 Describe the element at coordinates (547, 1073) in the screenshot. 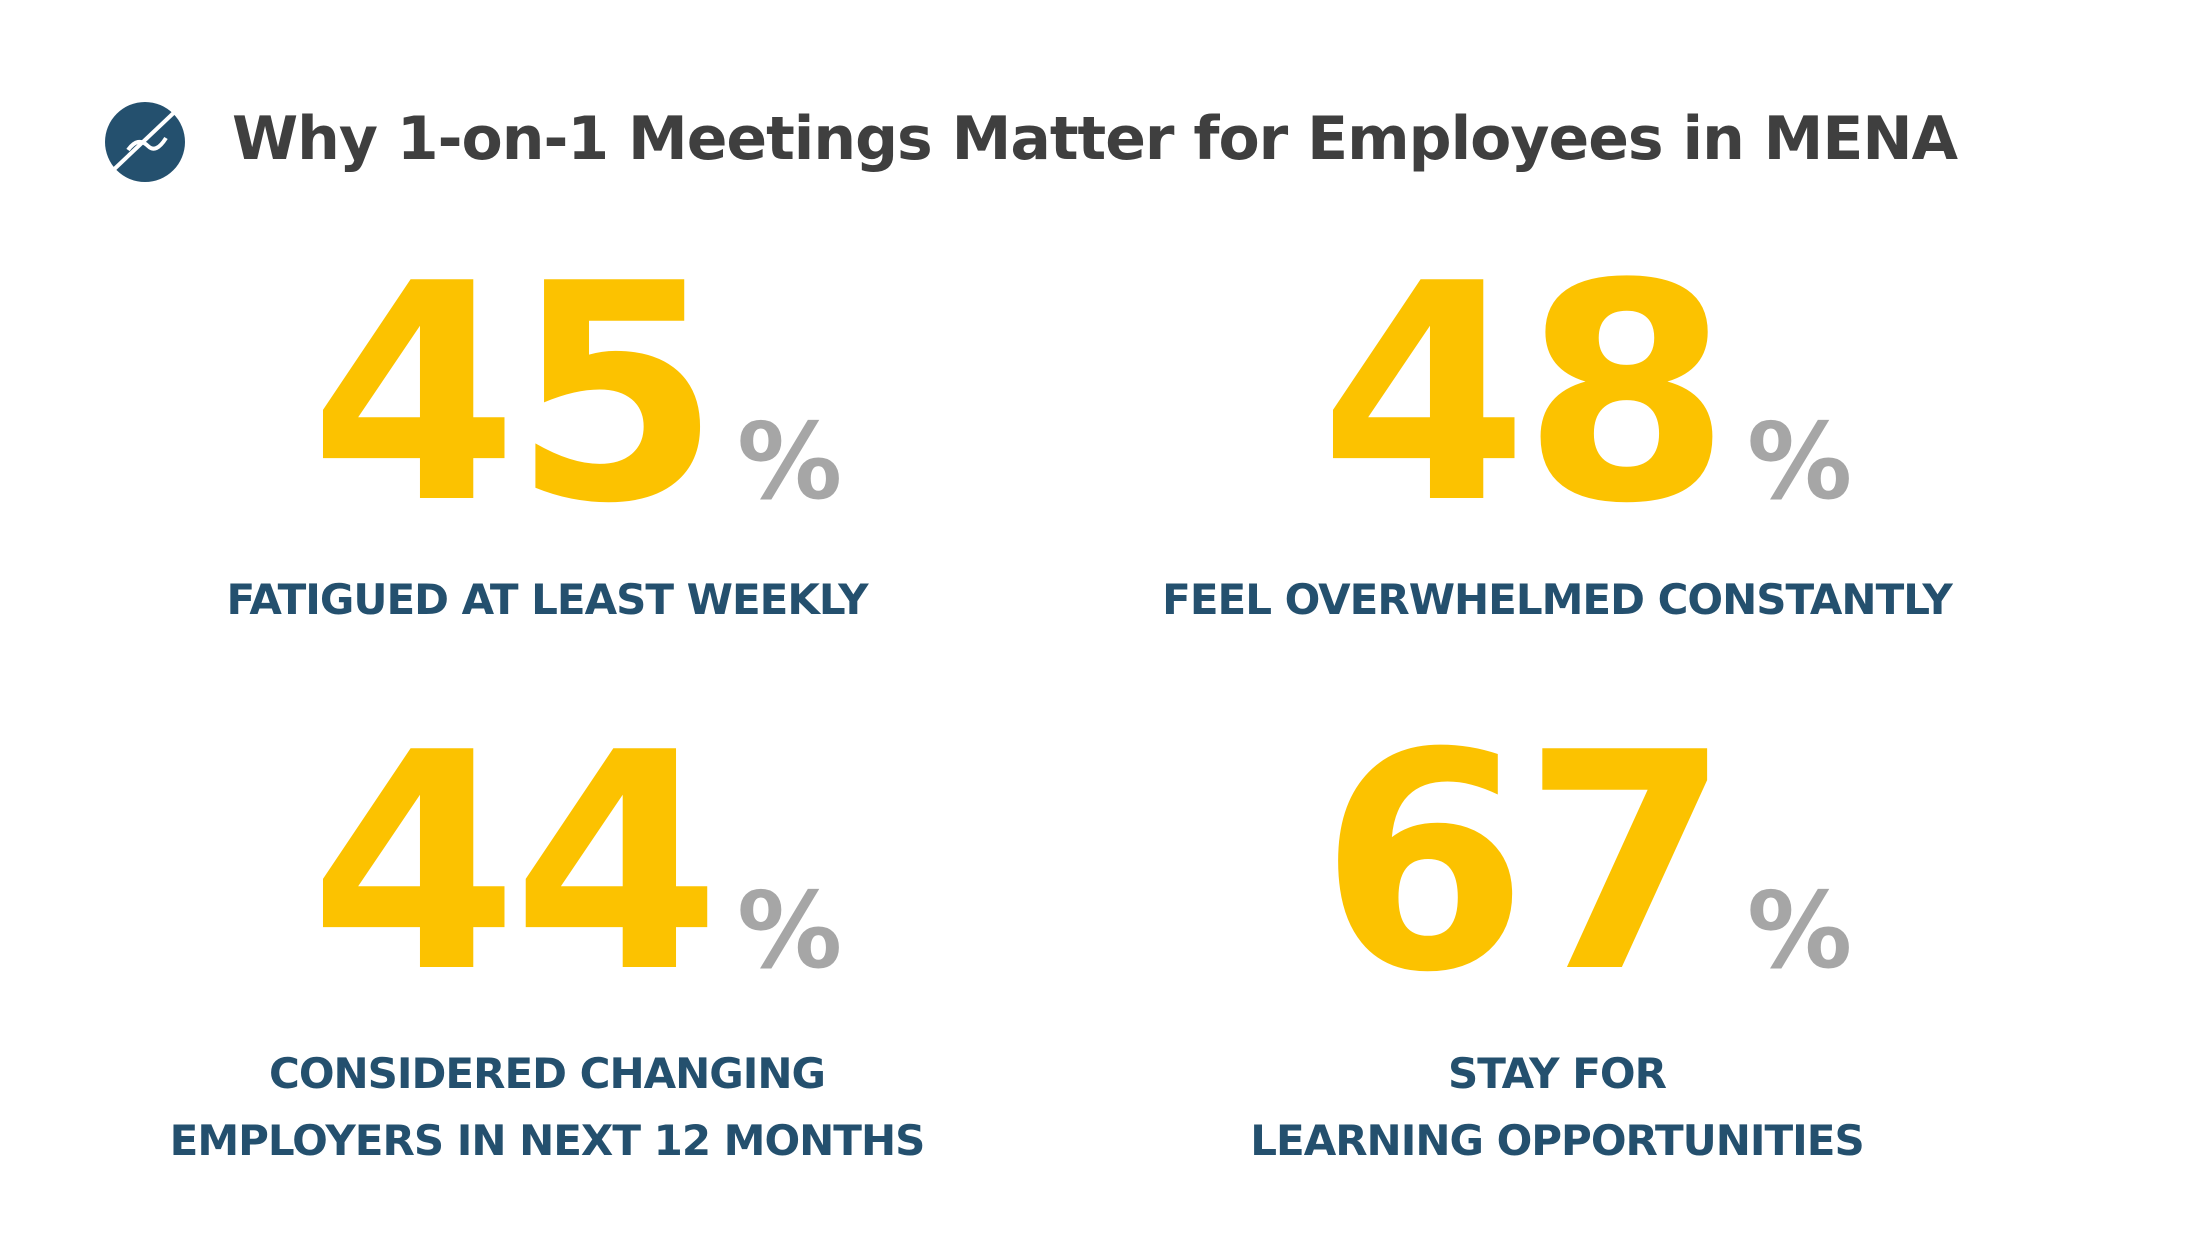

I see `stat-label: CONSIDERED CHANGING` at that location.